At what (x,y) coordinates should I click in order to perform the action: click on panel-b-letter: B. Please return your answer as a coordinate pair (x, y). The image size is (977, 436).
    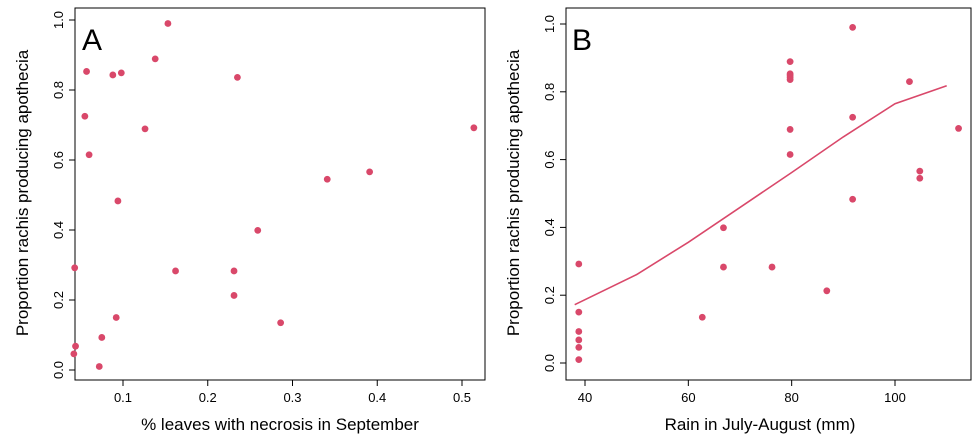
    Looking at the image, I should click on (582, 40).